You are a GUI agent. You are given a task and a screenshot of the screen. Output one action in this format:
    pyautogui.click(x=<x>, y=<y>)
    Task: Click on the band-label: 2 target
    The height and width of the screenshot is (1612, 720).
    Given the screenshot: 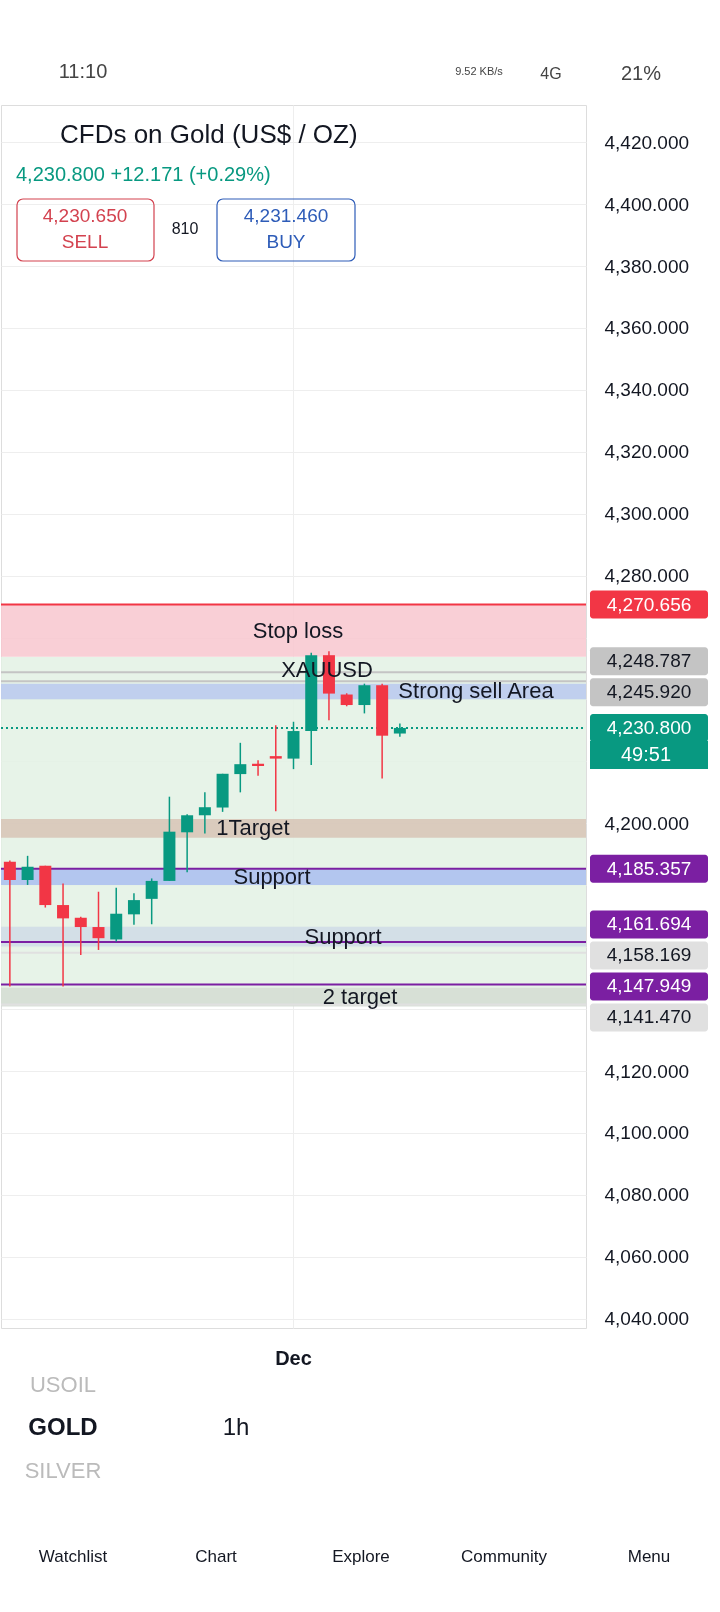 What is the action you would take?
    pyautogui.click(x=360, y=997)
    